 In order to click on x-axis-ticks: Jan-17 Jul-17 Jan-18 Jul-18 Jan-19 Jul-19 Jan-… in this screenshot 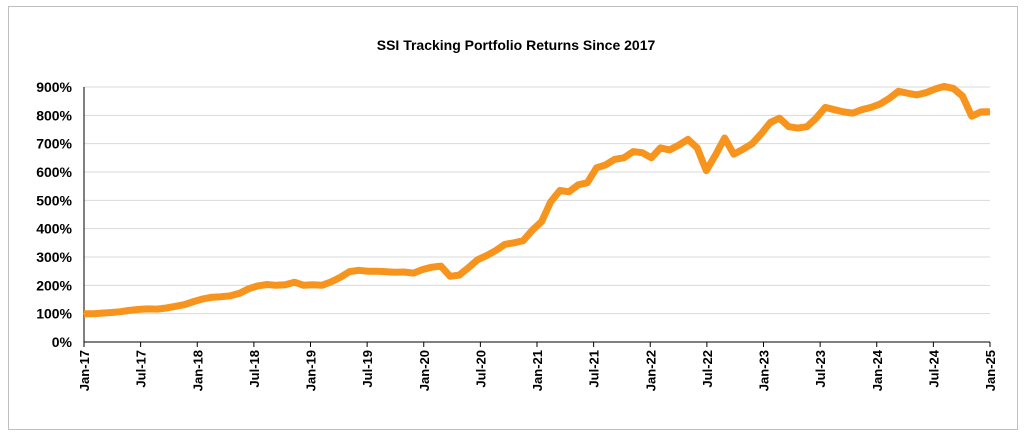, I will do `click(537, 366)`.